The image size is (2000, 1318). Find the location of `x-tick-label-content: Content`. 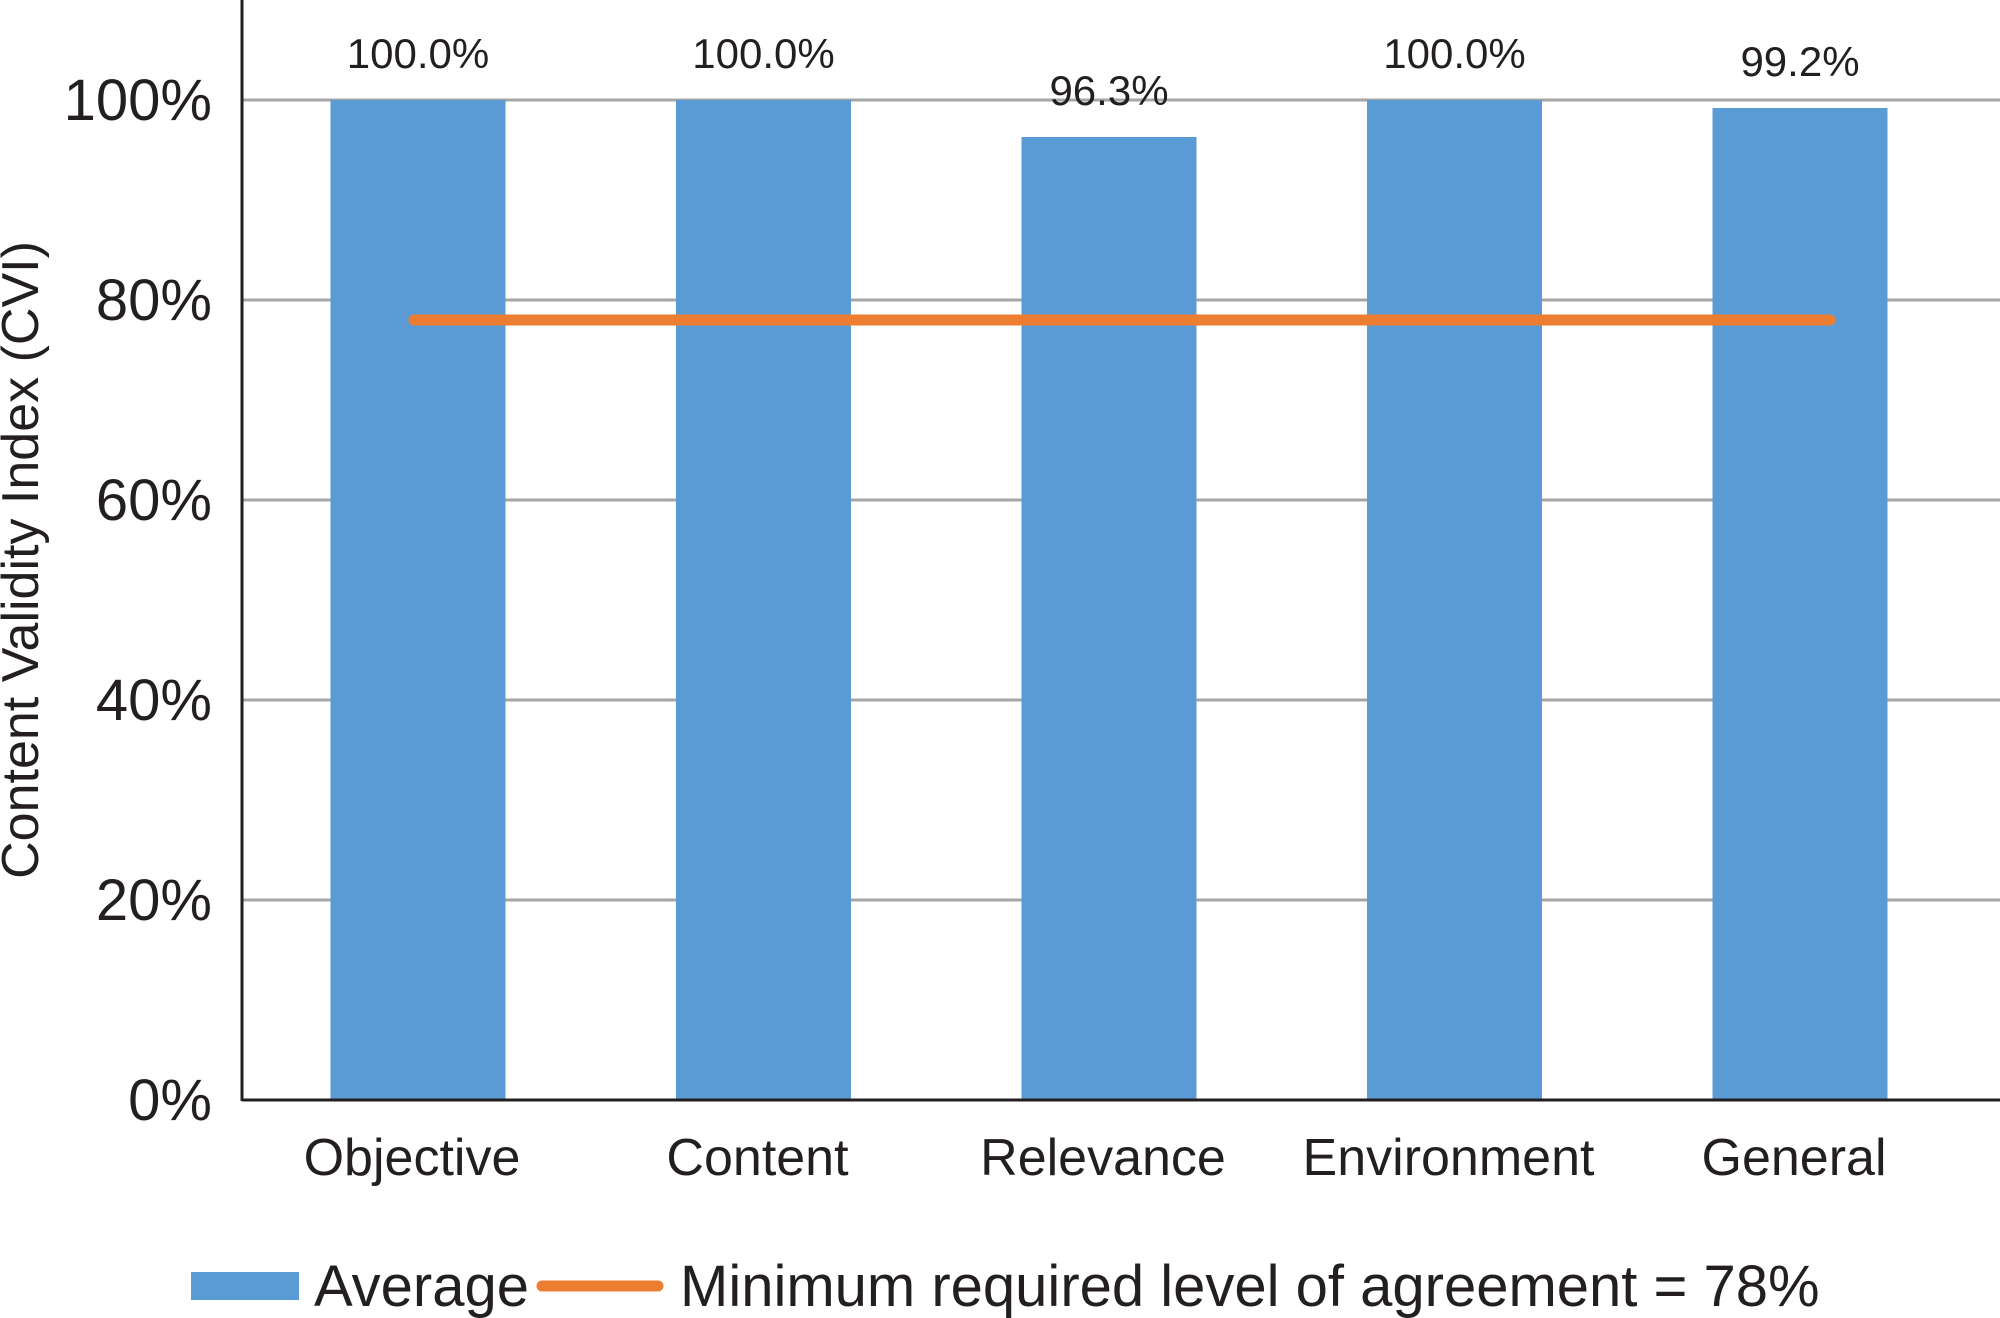

x-tick-label-content: Content is located at coordinates (757, 1158).